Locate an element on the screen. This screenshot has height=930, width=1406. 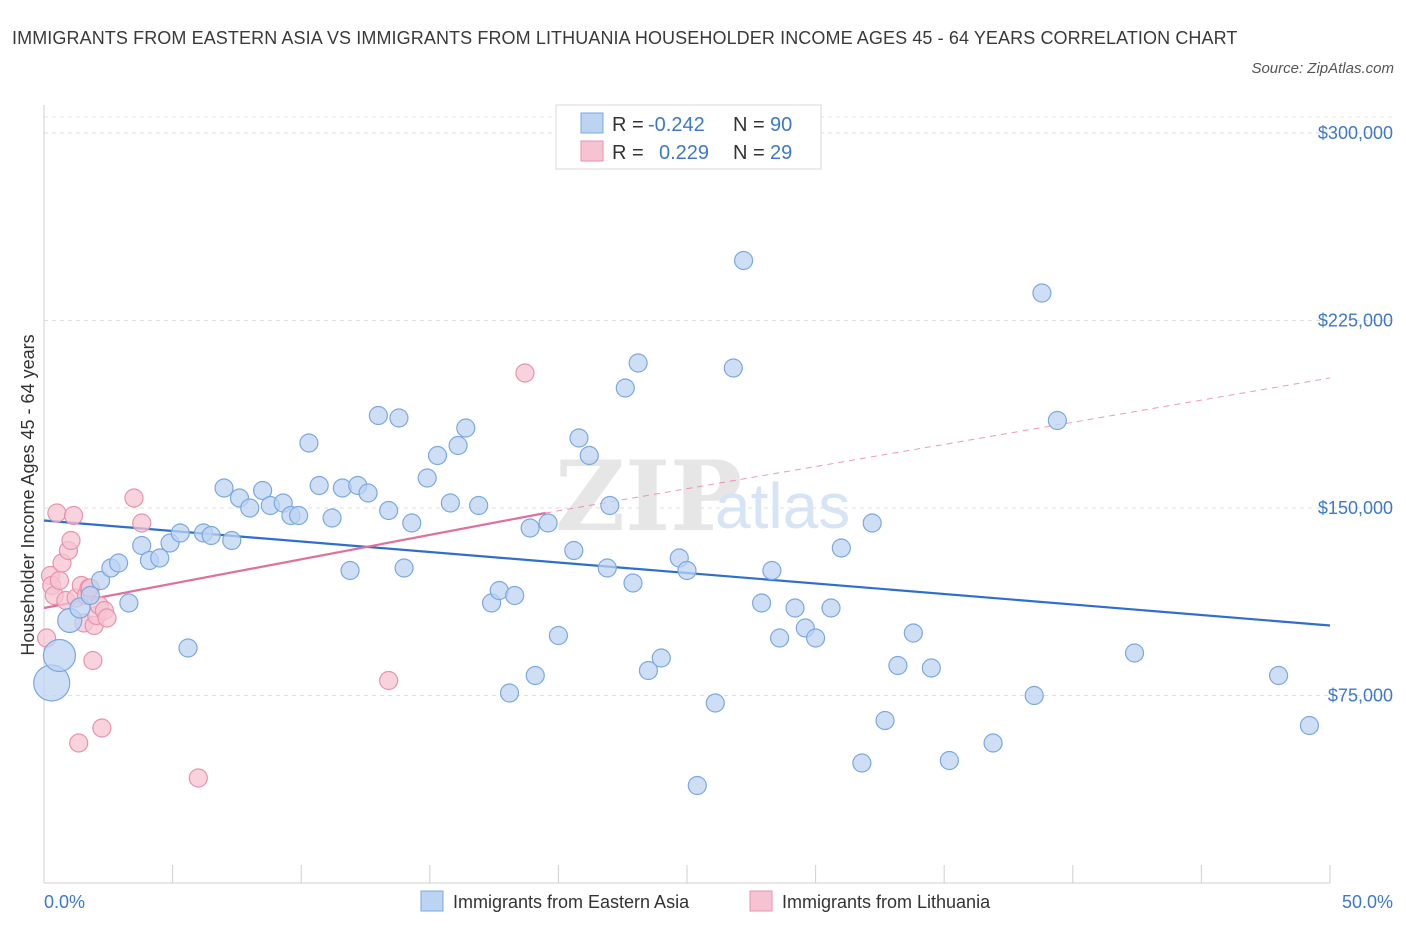
legend-n-label-0: N = is located at coordinates (749, 125).